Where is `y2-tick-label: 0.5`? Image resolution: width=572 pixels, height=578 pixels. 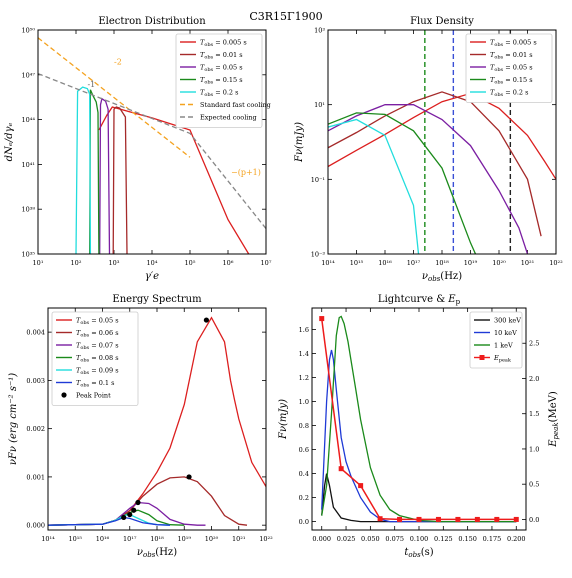
y2-tick-label: 0.5 is located at coordinates (534, 485).